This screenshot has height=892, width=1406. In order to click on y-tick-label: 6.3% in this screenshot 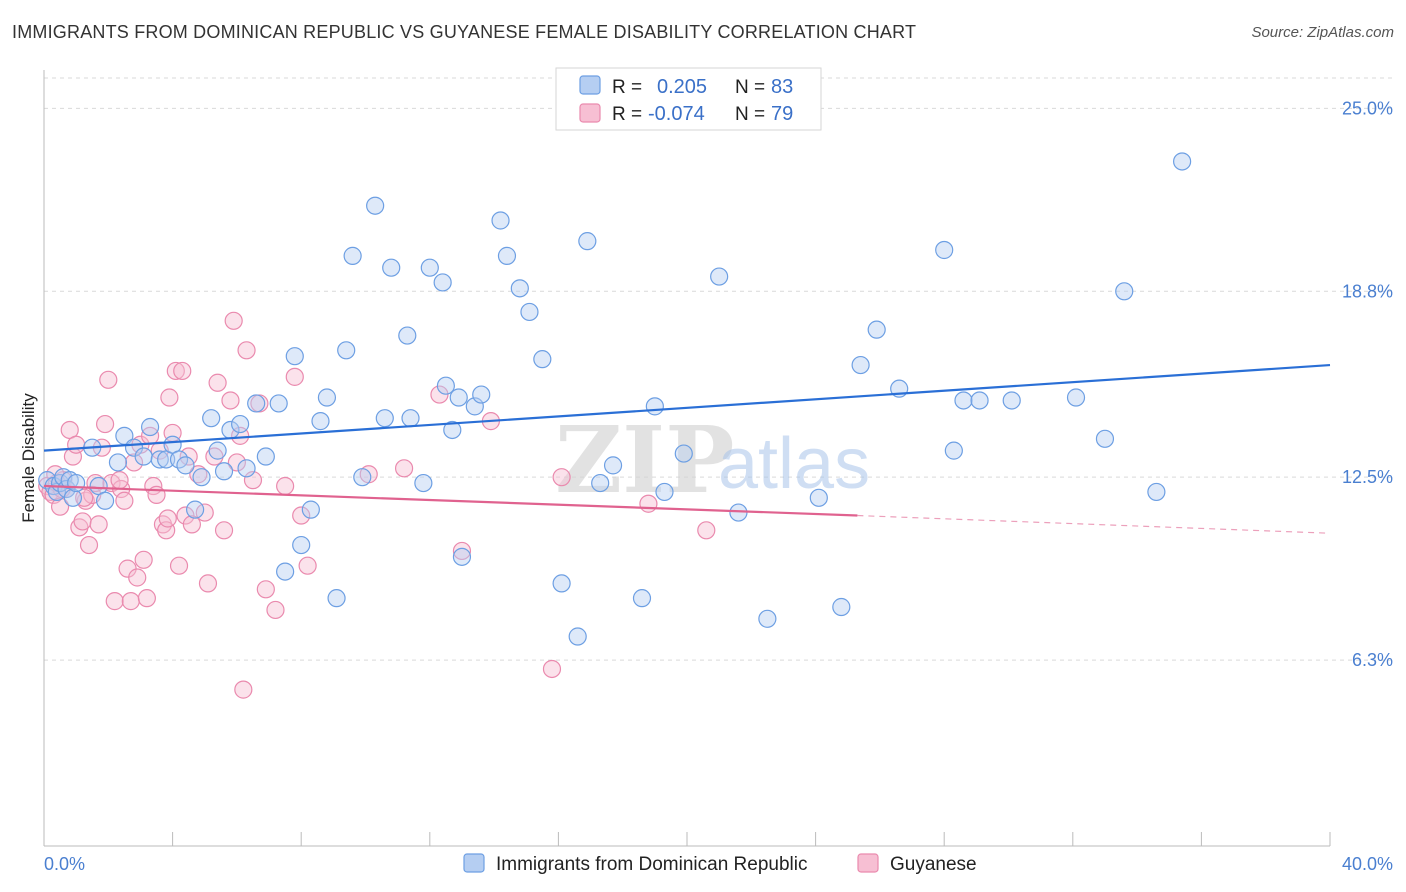, I will do `click(1372, 660)`.